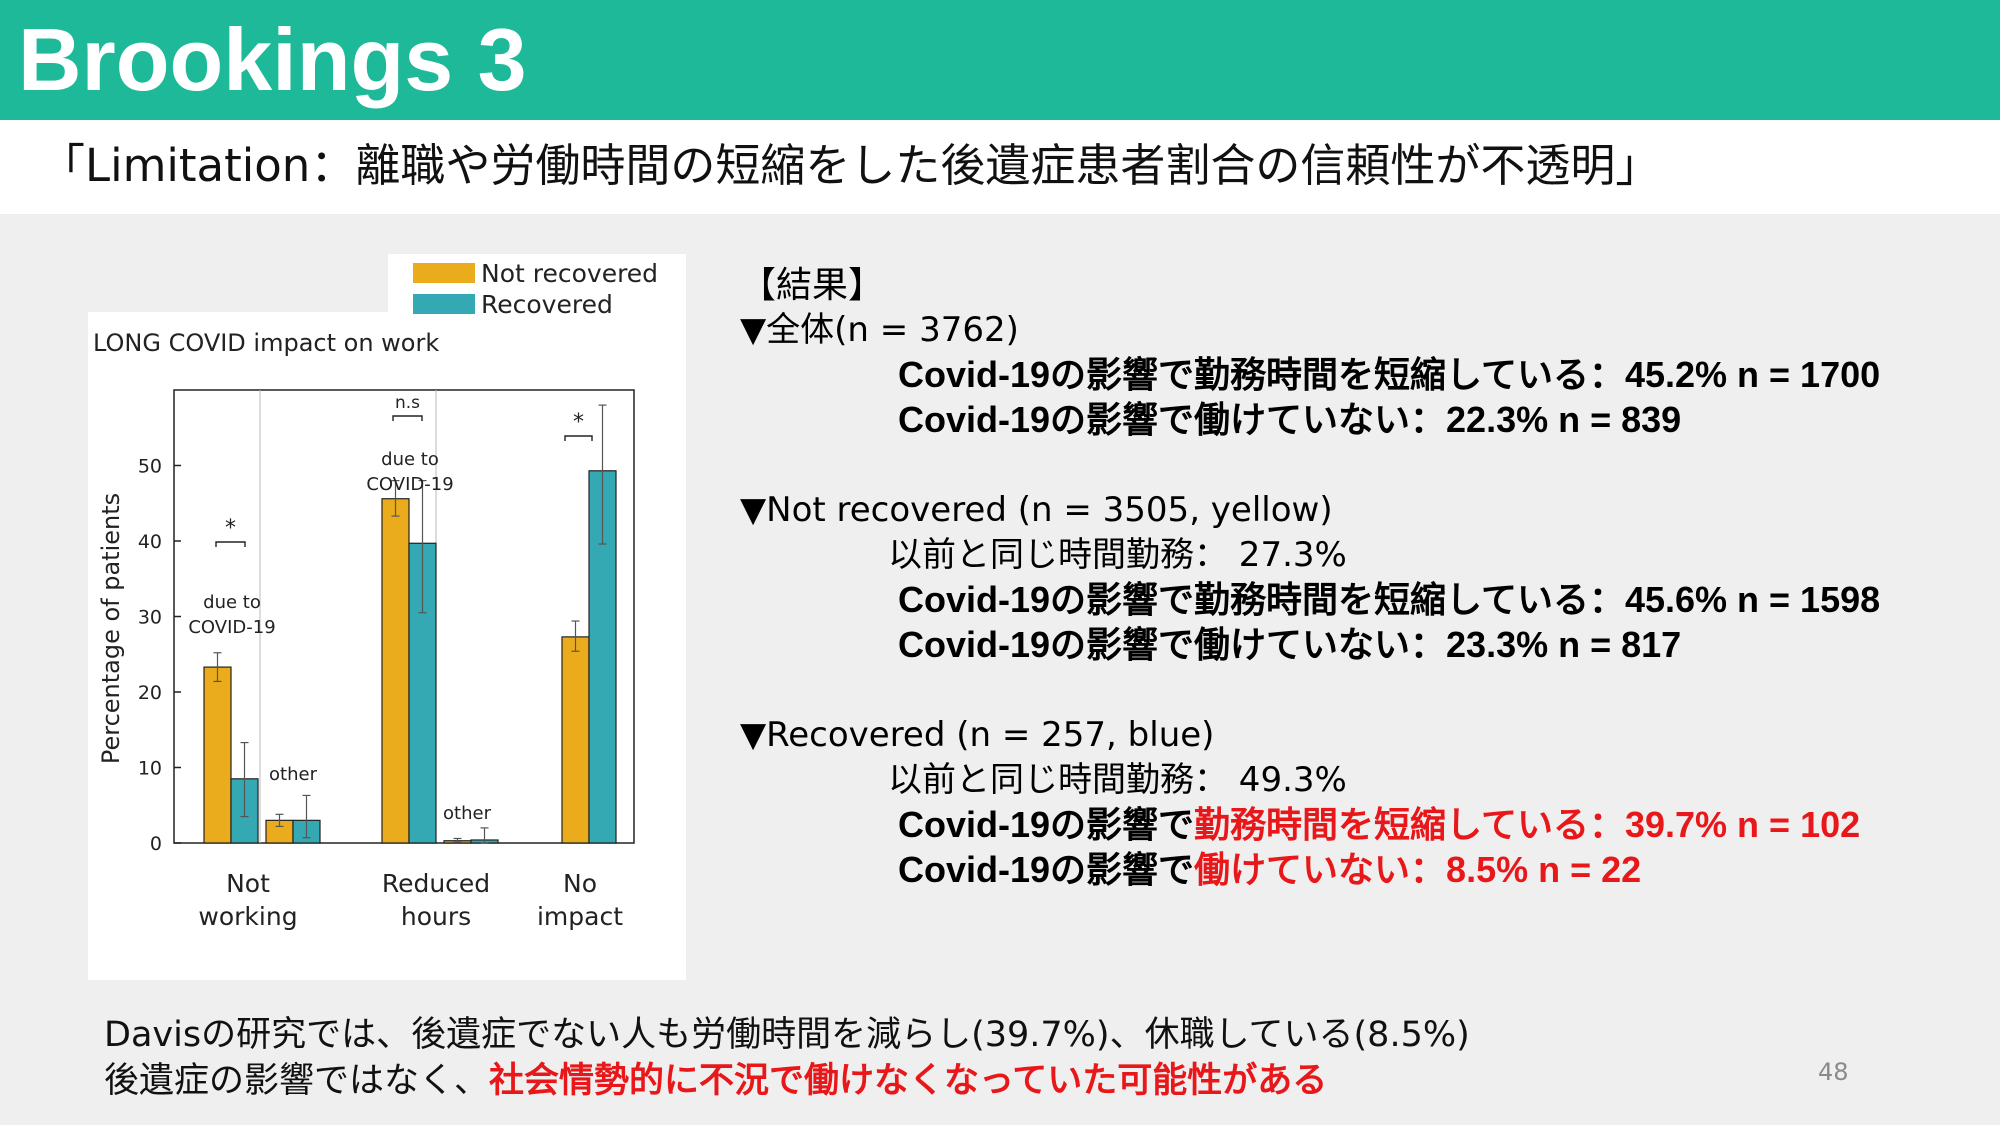 Image resolution: width=2000 pixels, height=1125 pixels. I want to click on y-tick-label: 20, so click(150, 693).